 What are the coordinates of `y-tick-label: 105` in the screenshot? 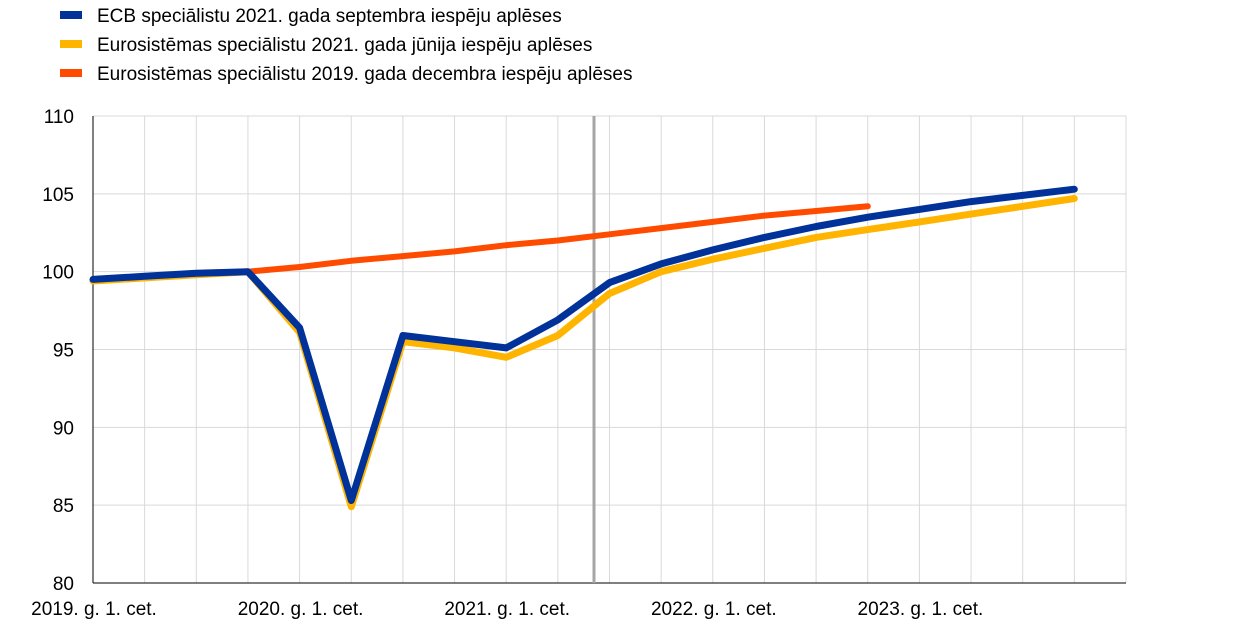 It's located at (58, 195).